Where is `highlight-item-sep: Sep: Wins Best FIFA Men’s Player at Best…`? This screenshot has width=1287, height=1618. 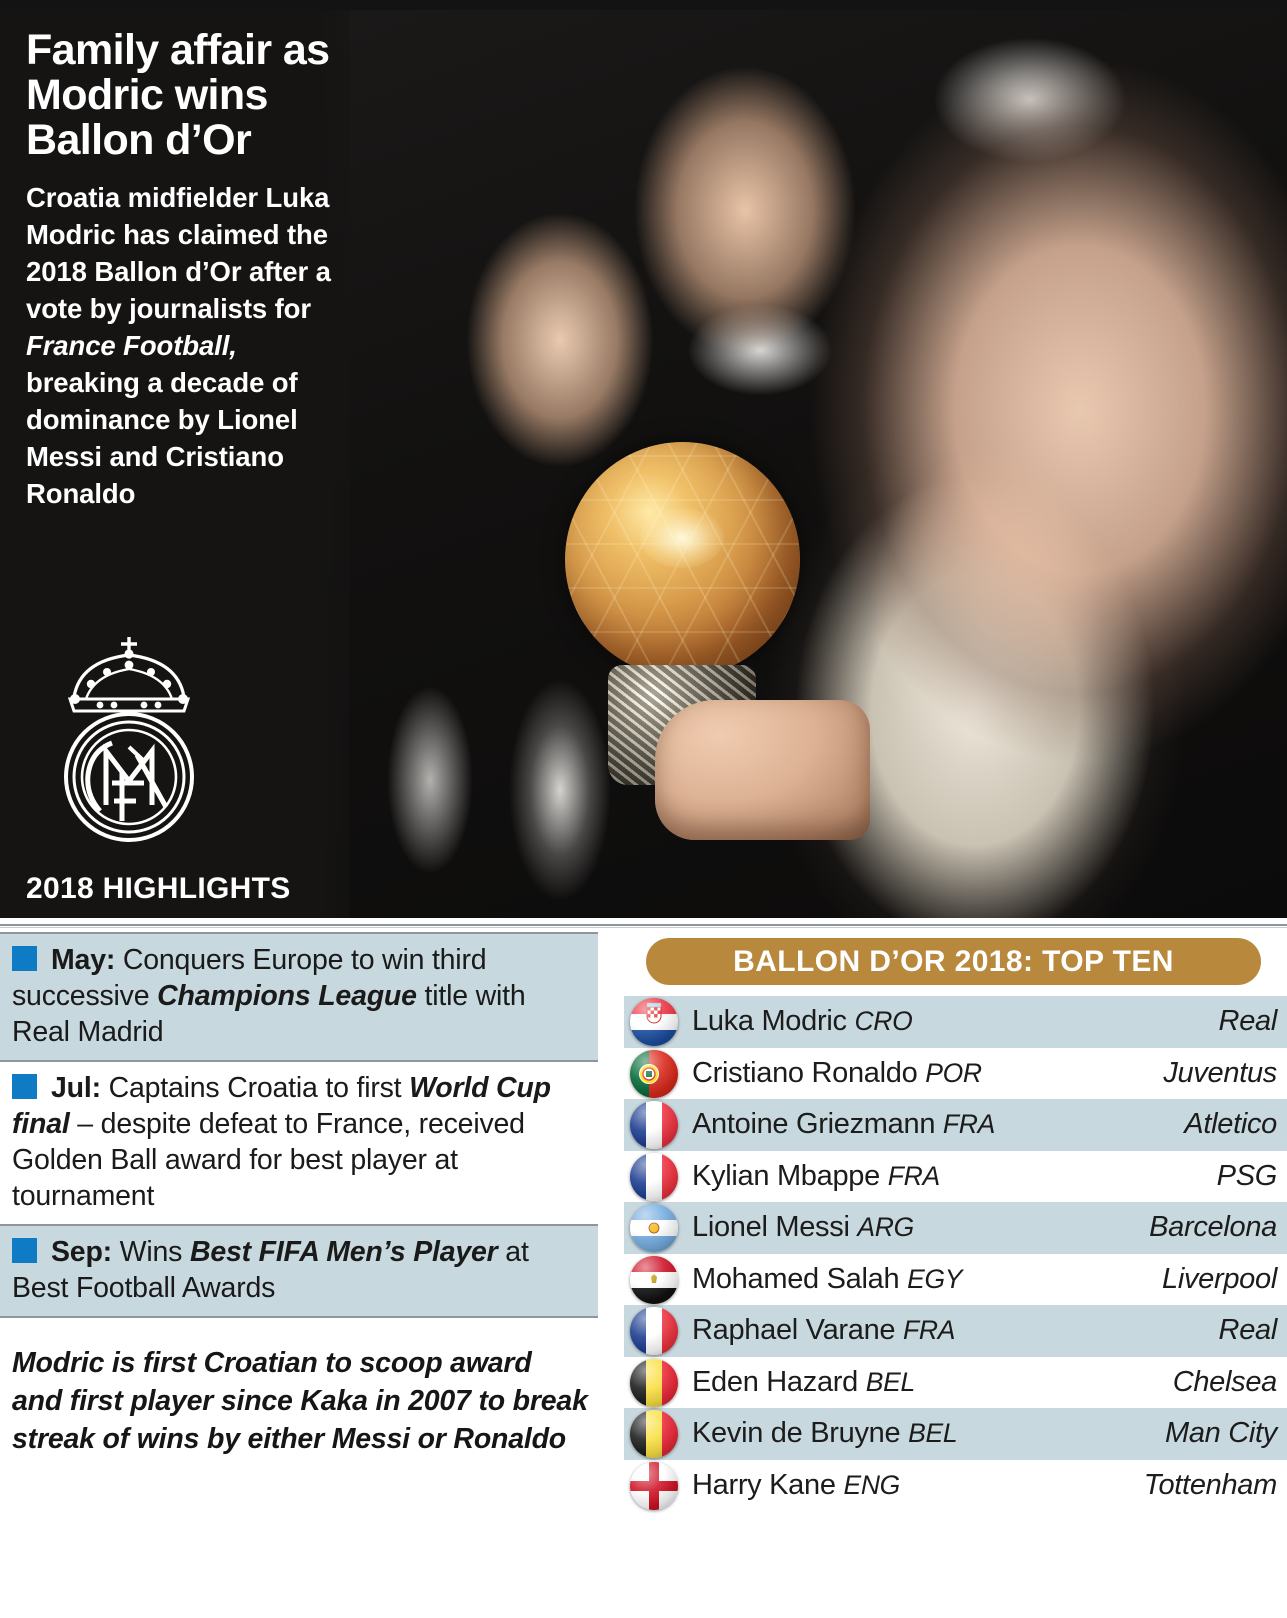 highlight-item-sep: Sep: Wins Best FIFA Men’s Player at Best… is located at coordinates (299, 1271).